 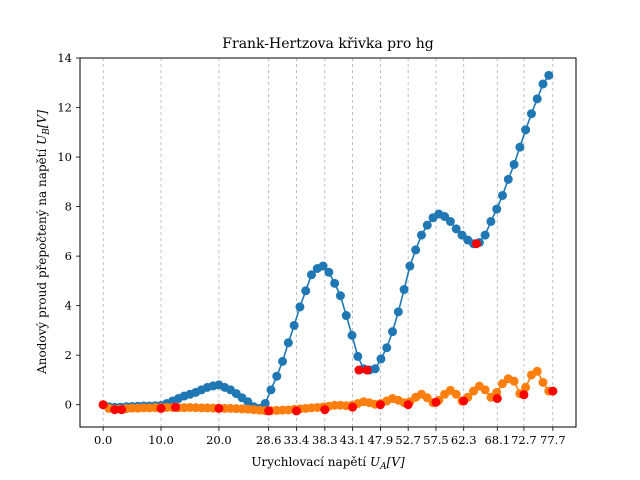 I want to click on x-tick-label: 68.1, so click(x=497, y=440).